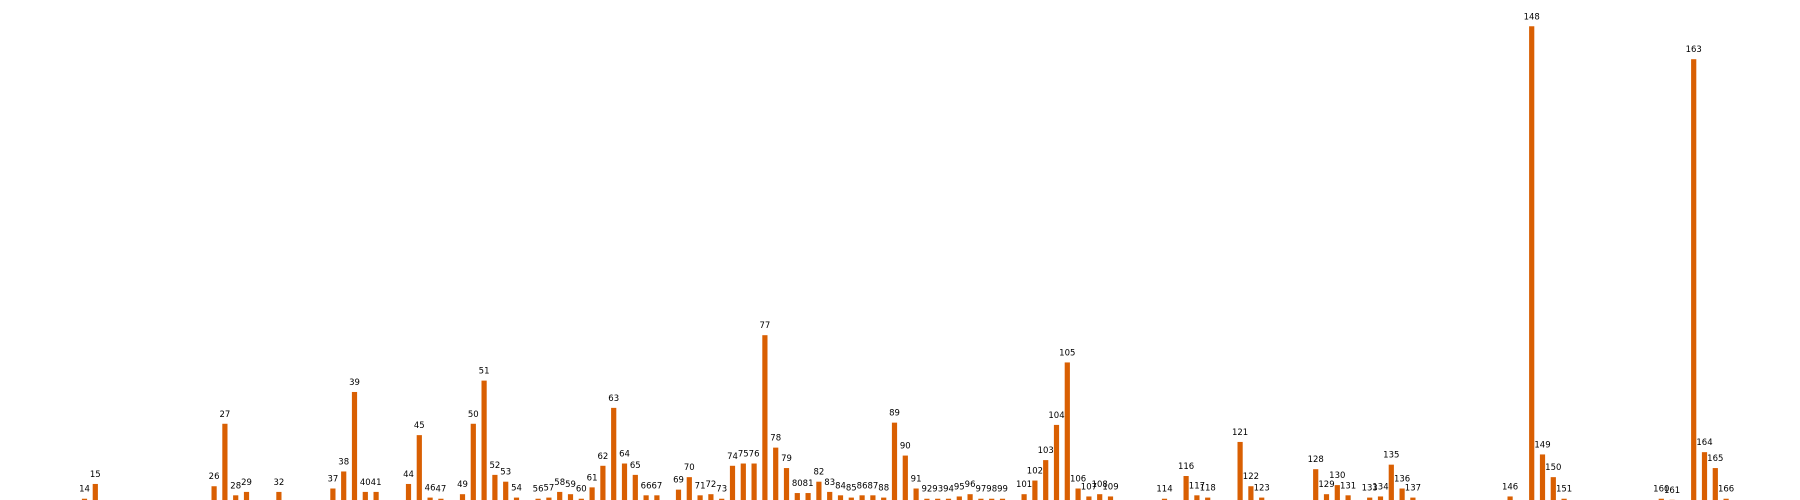 The height and width of the screenshot is (500, 1800). Describe the element at coordinates (721, 490) in the screenshot. I see `bar-label-73: 73` at that location.